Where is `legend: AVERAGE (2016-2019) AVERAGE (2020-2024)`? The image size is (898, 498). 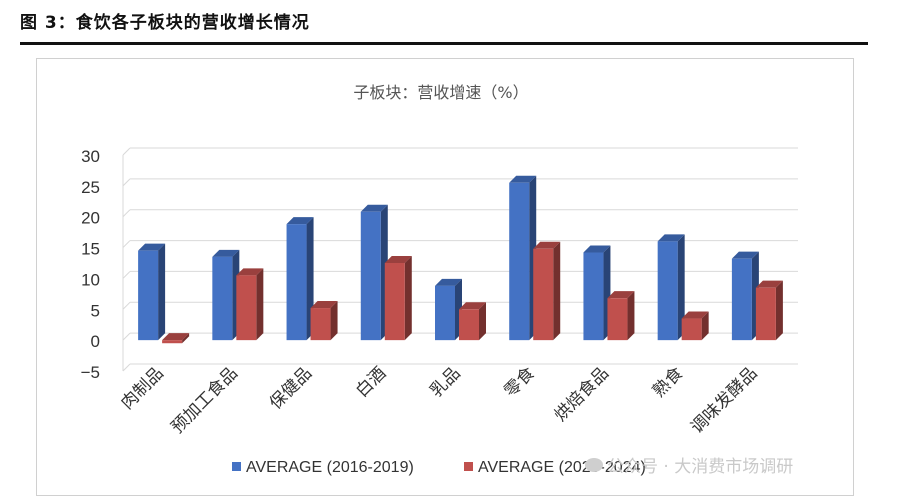
legend: AVERAGE (2016-2019) AVERAGE (2020-2024) is located at coordinates (439, 467).